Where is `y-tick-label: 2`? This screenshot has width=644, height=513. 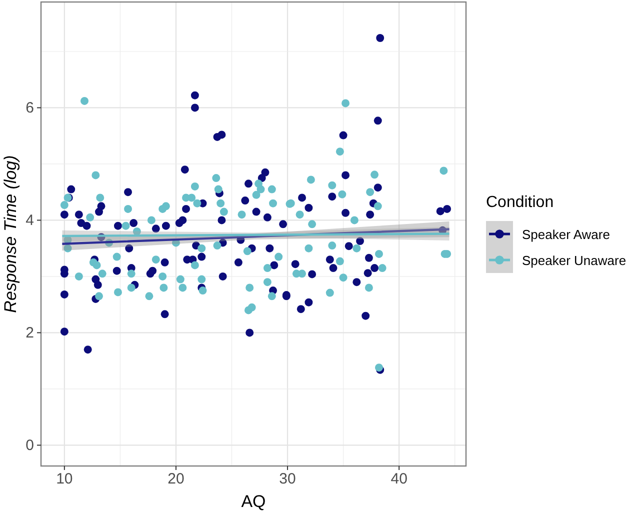
y-tick-label: 2 is located at coordinates (30, 333).